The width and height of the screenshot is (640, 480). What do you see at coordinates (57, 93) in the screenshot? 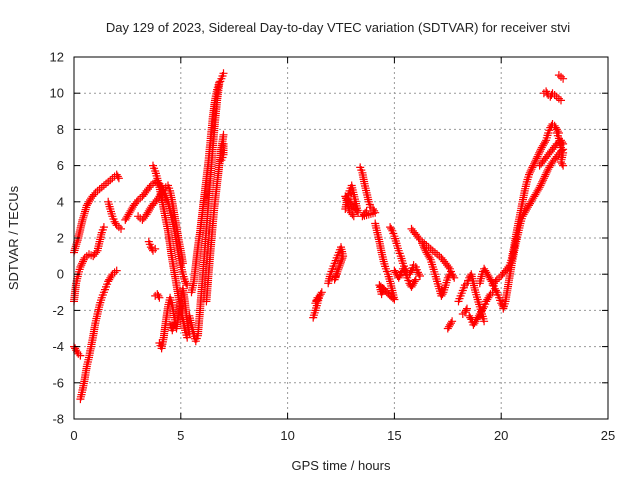
I see `y-tick-label-9: 10` at bounding box center [57, 93].